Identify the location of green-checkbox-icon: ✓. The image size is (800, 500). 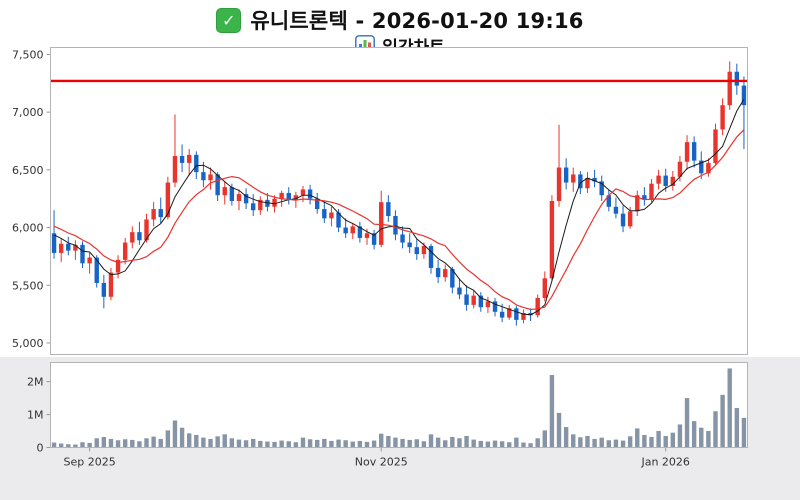
(229, 20).